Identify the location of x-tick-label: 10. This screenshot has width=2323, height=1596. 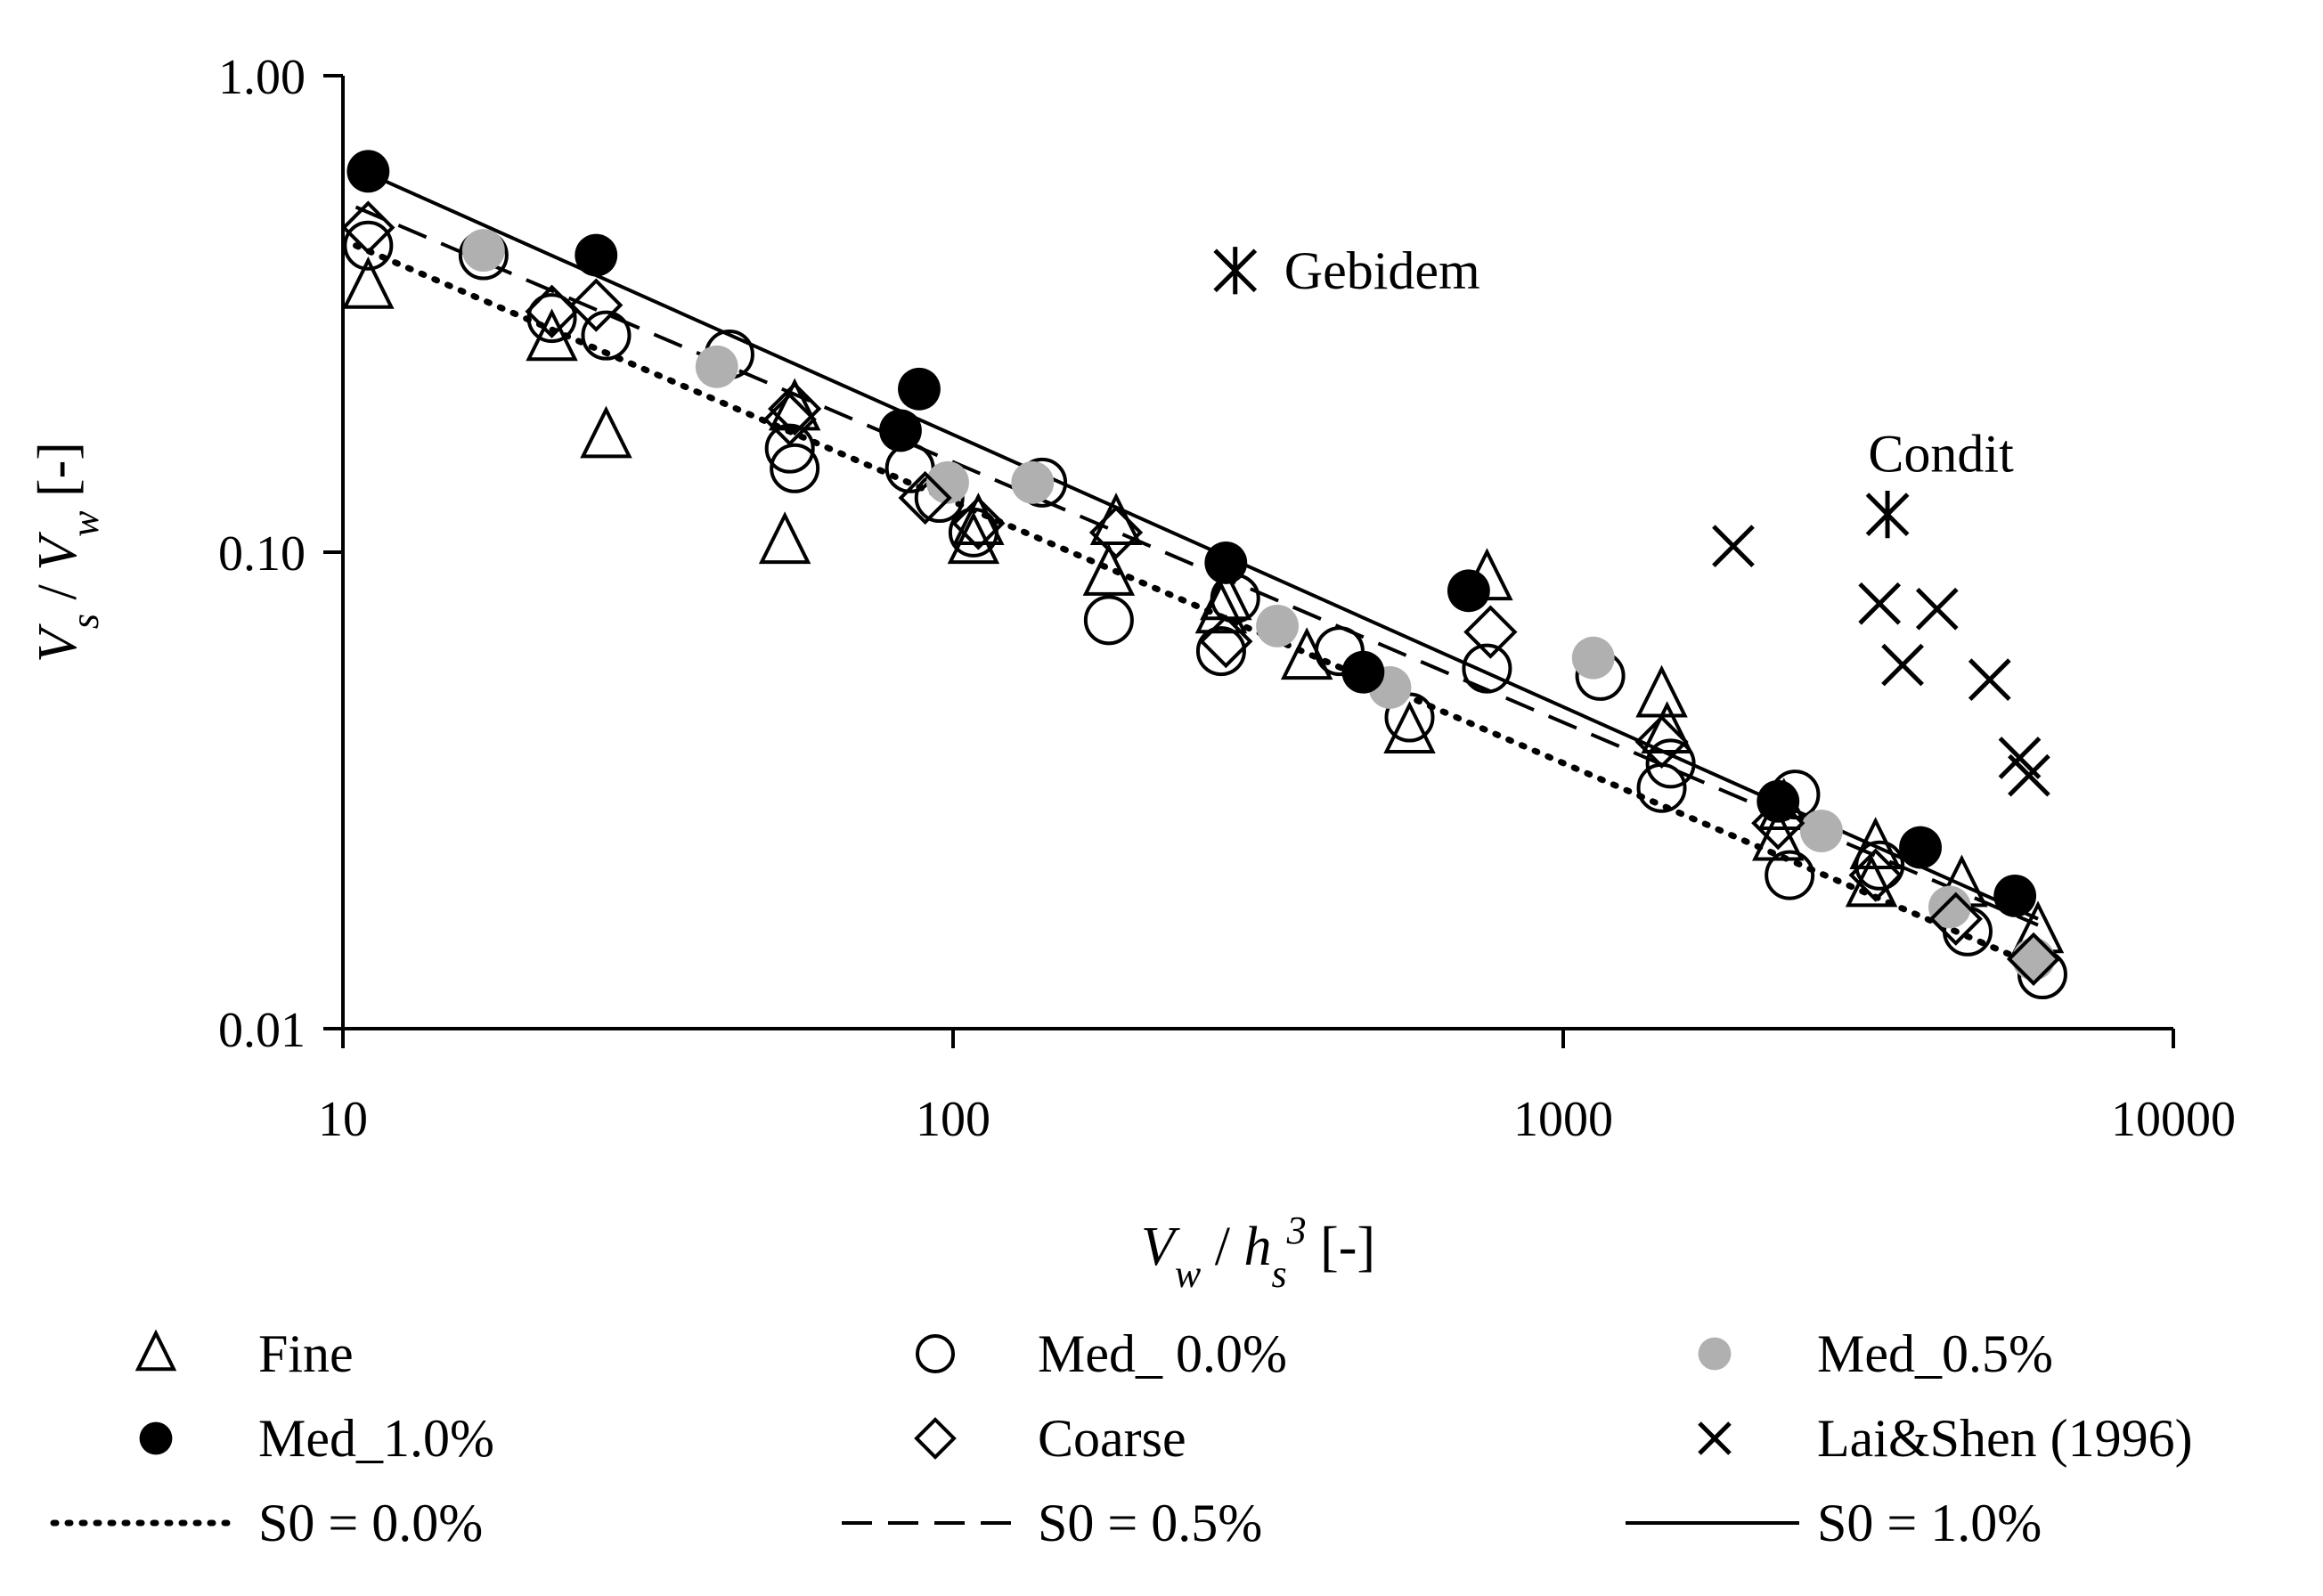
(343, 1119).